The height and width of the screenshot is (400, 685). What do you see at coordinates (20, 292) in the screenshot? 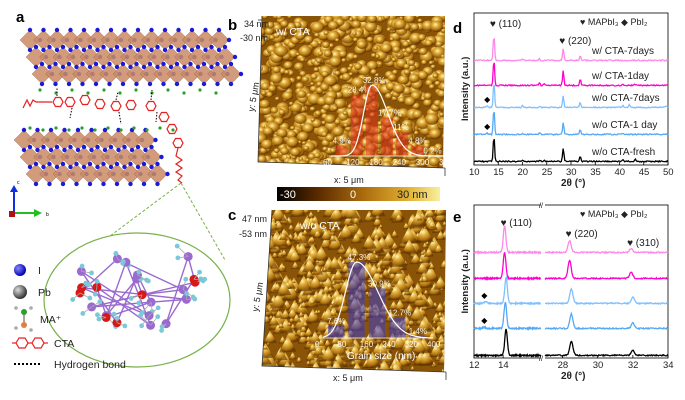
I see `lead-atom-icon` at bounding box center [20, 292].